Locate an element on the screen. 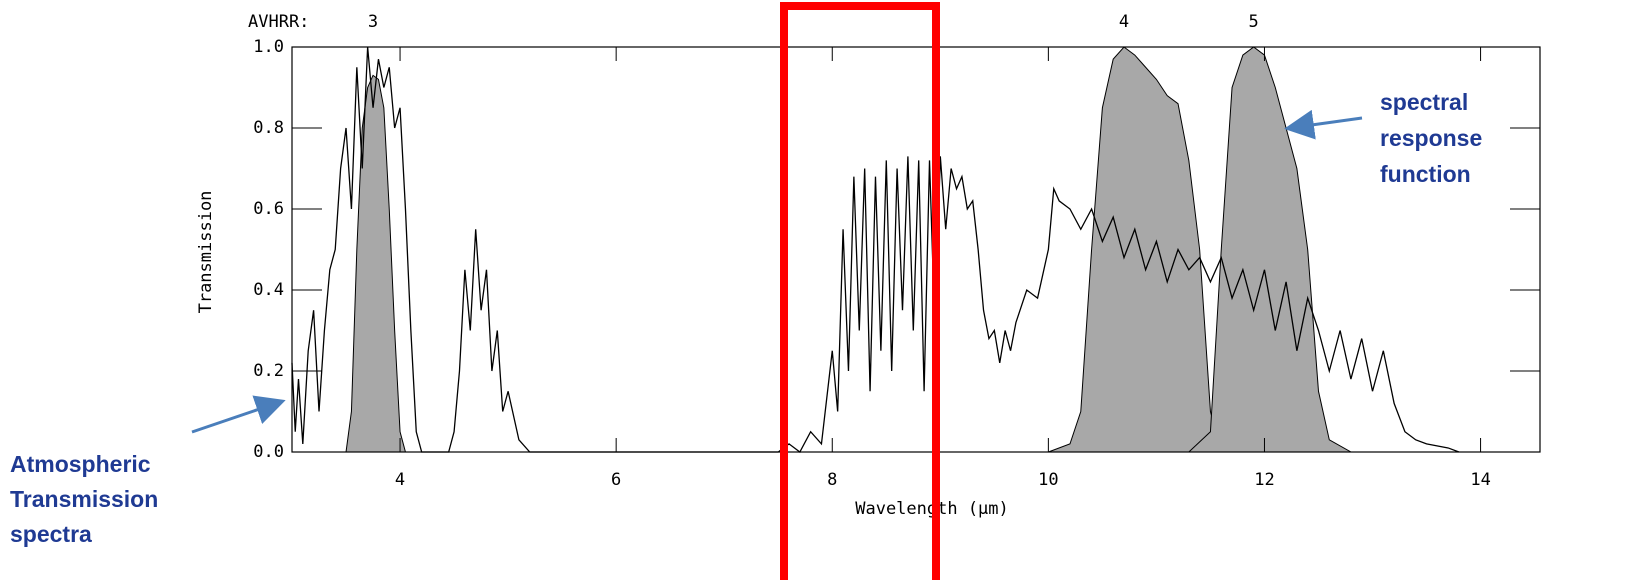 This screenshot has width=1651, height=580. band-number: 4 is located at coordinates (1124, 22).